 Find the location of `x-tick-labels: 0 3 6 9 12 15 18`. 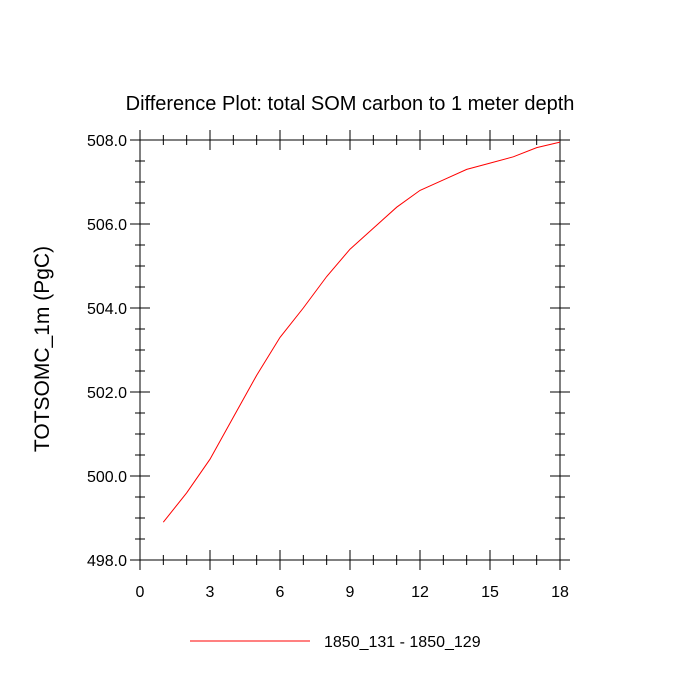

x-tick-labels: 0 3 6 9 12 15 18 is located at coordinates (352, 592).